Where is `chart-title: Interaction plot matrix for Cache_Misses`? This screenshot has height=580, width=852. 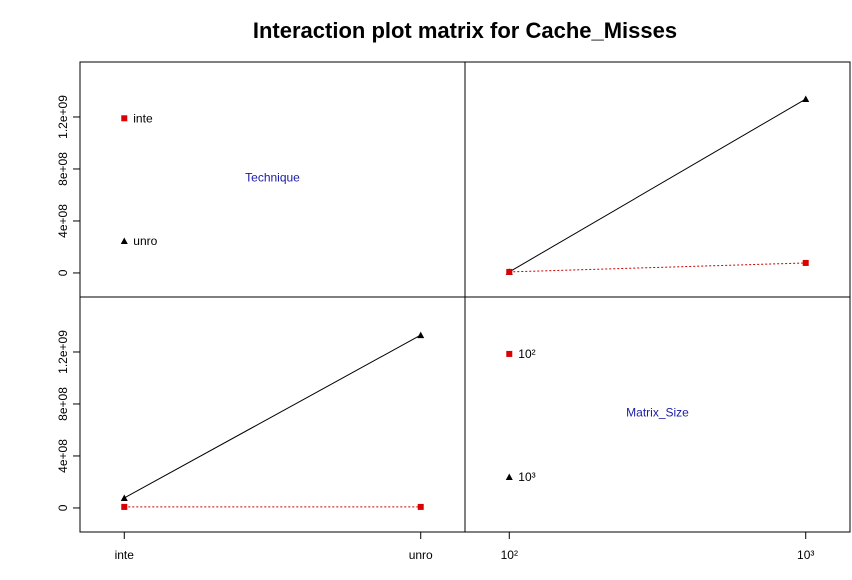 chart-title: Interaction plot matrix for Cache_Misses is located at coordinates (465, 30).